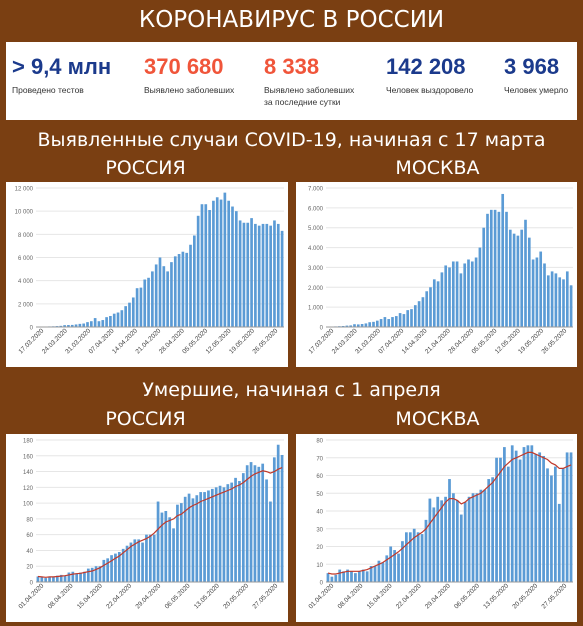 This screenshot has width=583, height=626. Describe the element at coordinates (496, 596) in the screenshot. I see `x-tick-label: 13.05.2020` at that location.